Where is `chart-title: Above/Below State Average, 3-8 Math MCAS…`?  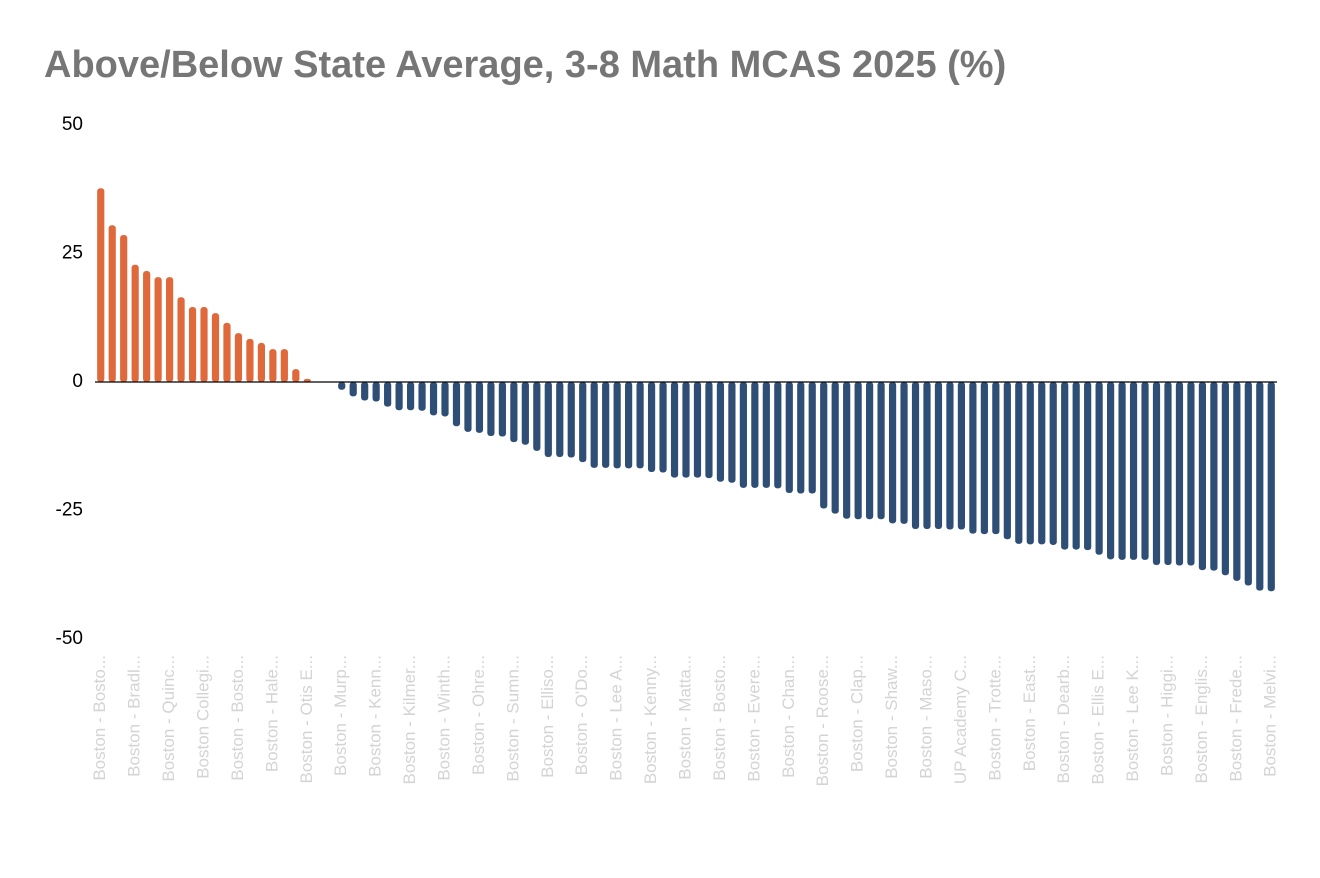 chart-title: Above/Below State Average, 3-8 Math MCAS… is located at coordinates (525, 65).